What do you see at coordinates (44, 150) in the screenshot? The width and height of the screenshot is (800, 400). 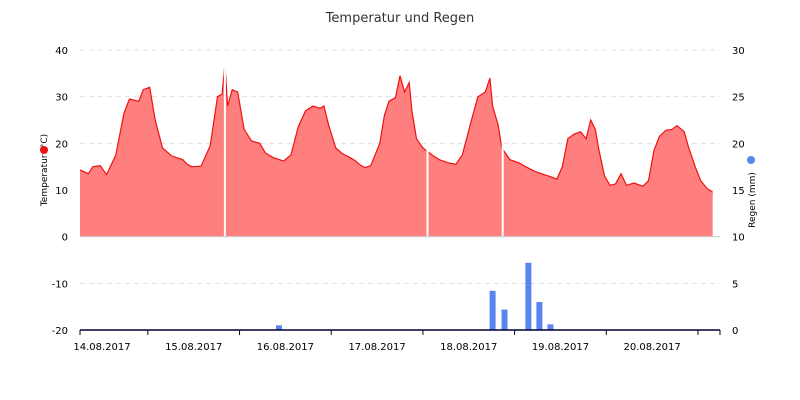 I see `temperature-legend-marker` at bounding box center [44, 150].